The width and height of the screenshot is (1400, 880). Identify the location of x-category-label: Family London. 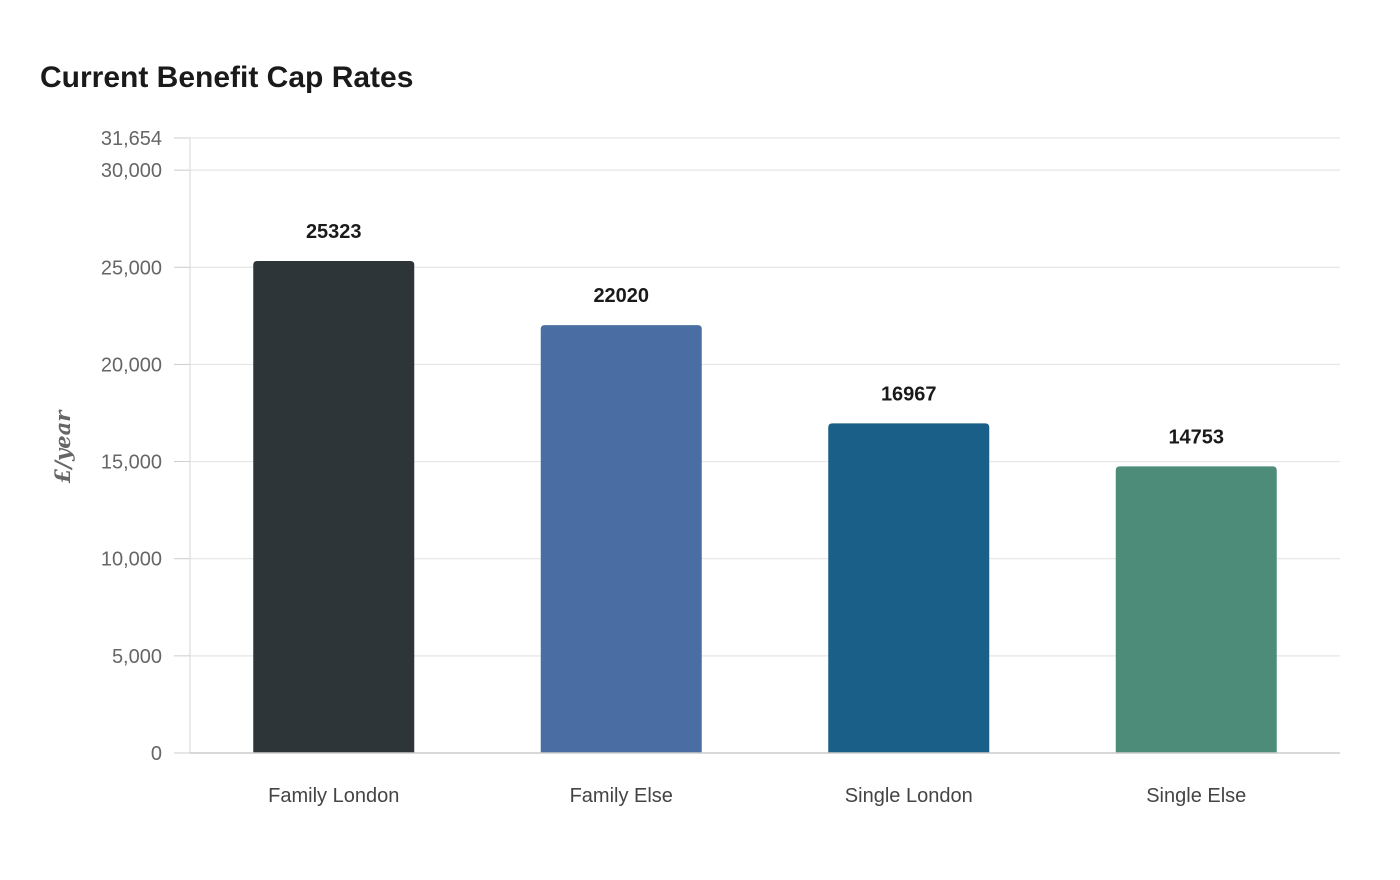
(333, 796).